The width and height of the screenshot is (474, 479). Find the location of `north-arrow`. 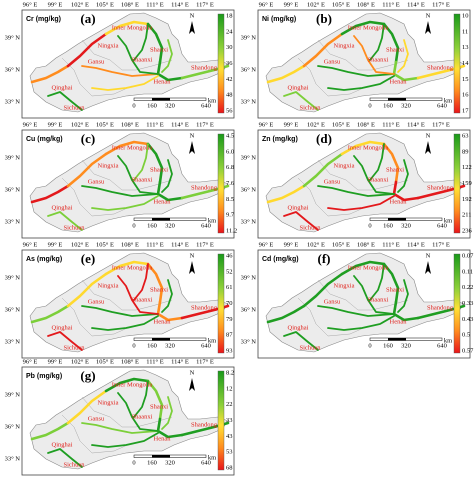

north-arrow is located at coordinates (192, 267).